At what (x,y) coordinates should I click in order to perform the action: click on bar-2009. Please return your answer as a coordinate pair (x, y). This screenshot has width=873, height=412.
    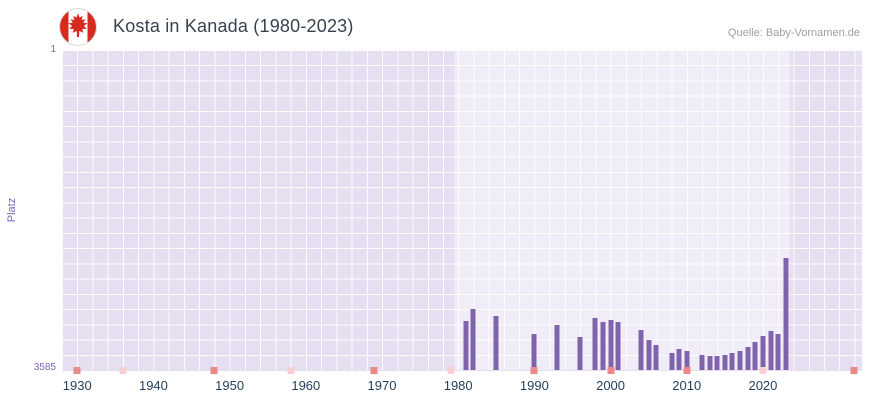
    Looking at the image, I should click on (679, 359).